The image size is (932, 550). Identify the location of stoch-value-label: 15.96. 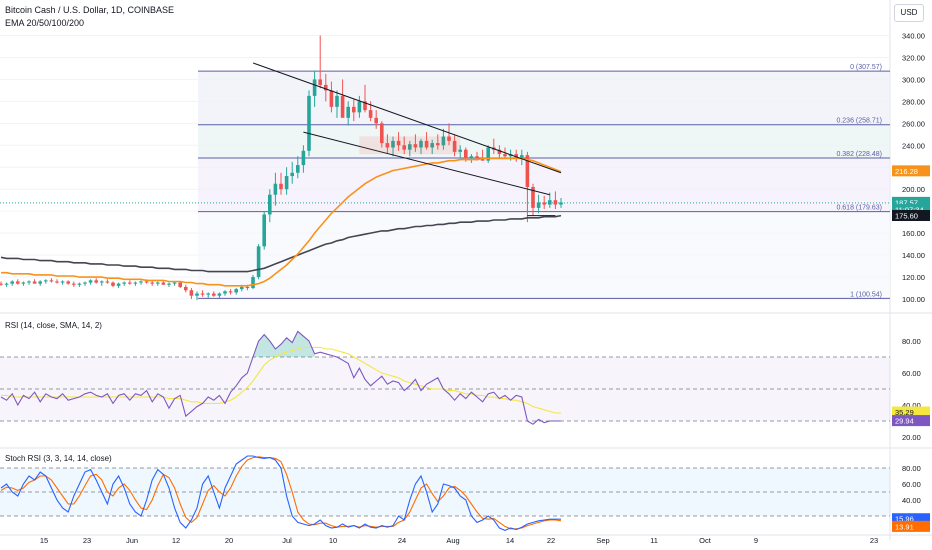
(904, 519).